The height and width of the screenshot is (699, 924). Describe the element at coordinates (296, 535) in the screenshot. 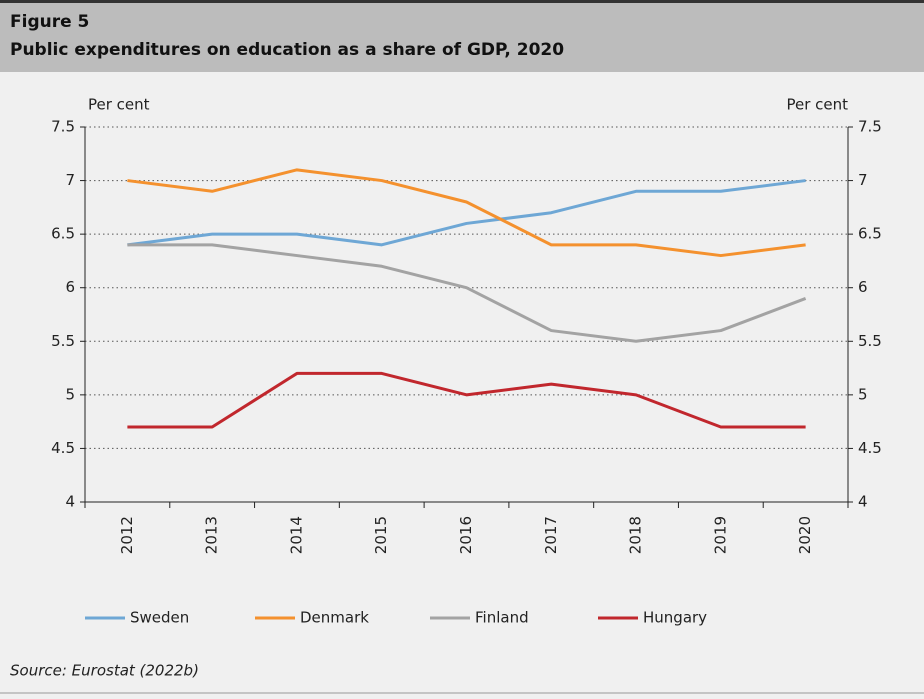

I see `x-tick-label: 2014` at that location.